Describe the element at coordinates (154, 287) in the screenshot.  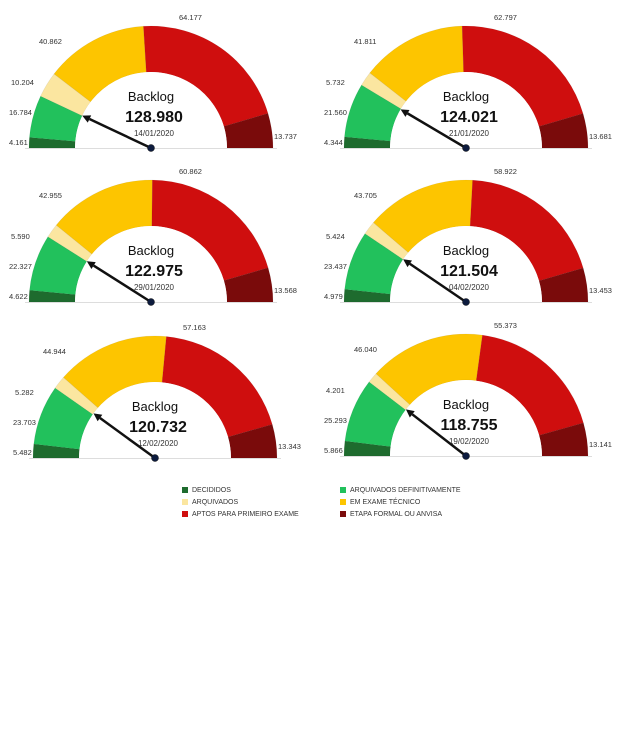
I see `gauge-date: 29/01/2020` at that location.